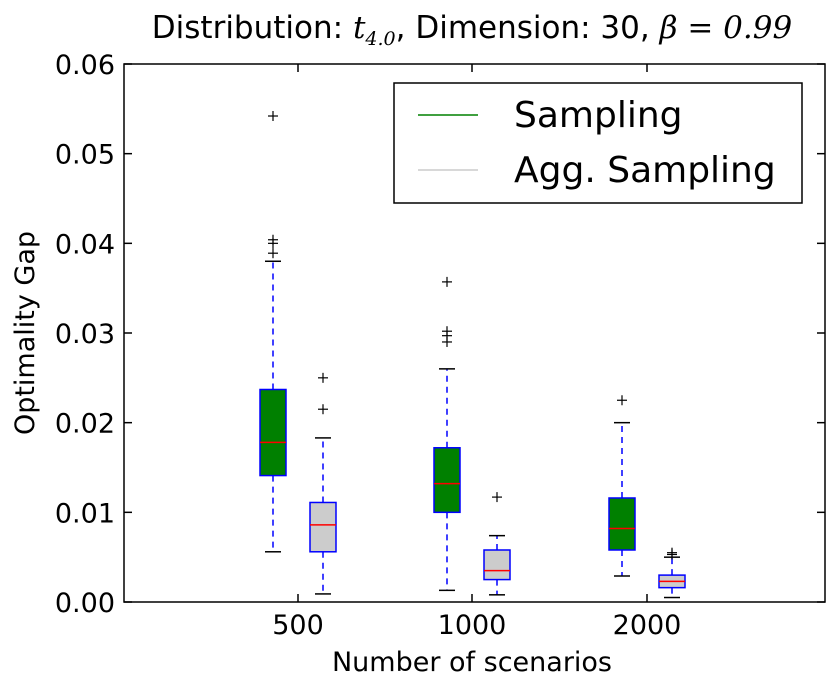 This screenshot has width=830, height=687. What do you see at coordinates (598, 115) in the screenshot?
I see `legend-label-sampling: Sampling` at bounding box center [598, 115].